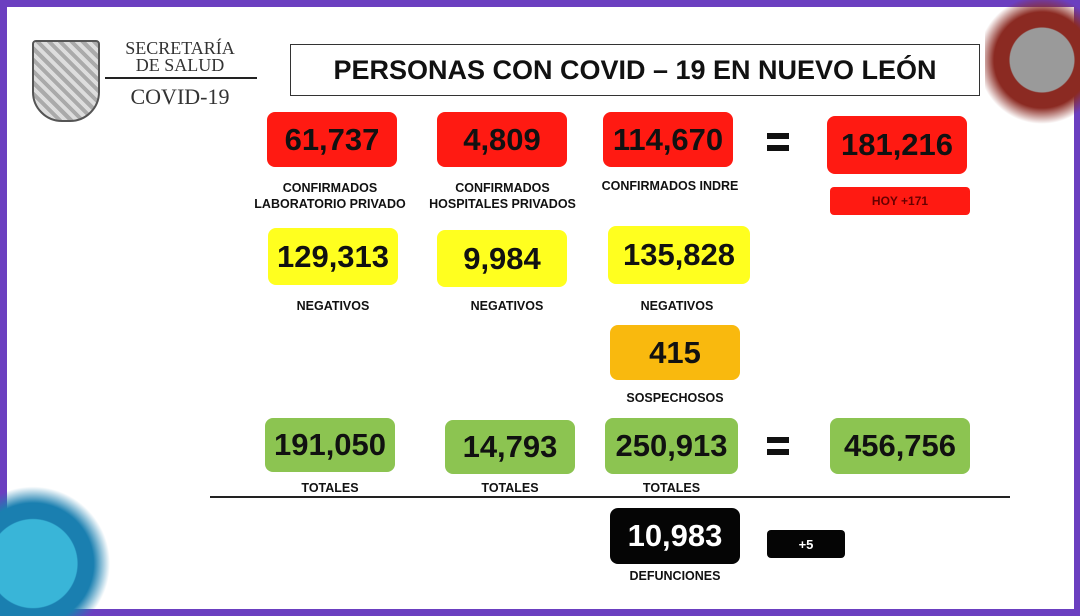 Image resolution: width=1080 pixels, height=616 pixels. What do you see at coordinates (502, 258) in the screenshot?
I see `negatives-private-hosp: 9,984` at bounding box center [502, 258].